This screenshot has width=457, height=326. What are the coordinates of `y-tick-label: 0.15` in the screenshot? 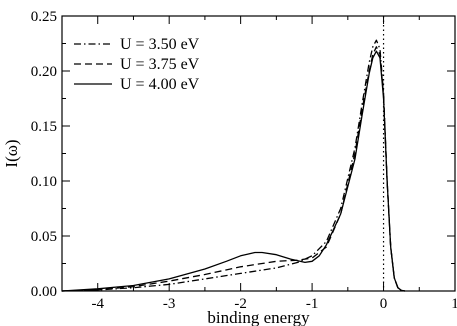 It's located at (44, 127).